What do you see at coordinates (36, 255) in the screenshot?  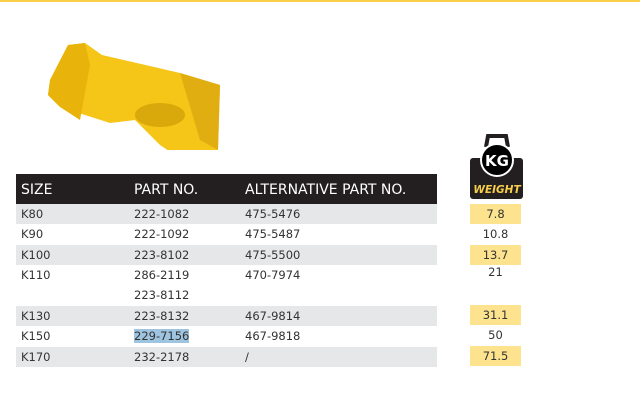 I see `size-cell: K100` at bounding box center [36, 255].